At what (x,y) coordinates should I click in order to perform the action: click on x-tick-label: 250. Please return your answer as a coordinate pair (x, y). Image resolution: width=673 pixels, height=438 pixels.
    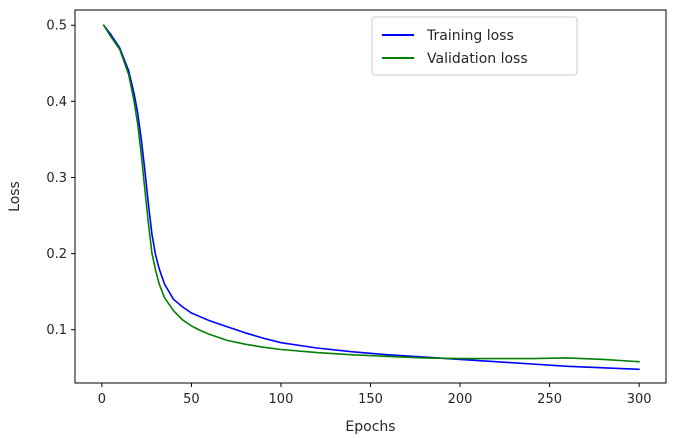
    Looking at the image, I should click on (549, 399).